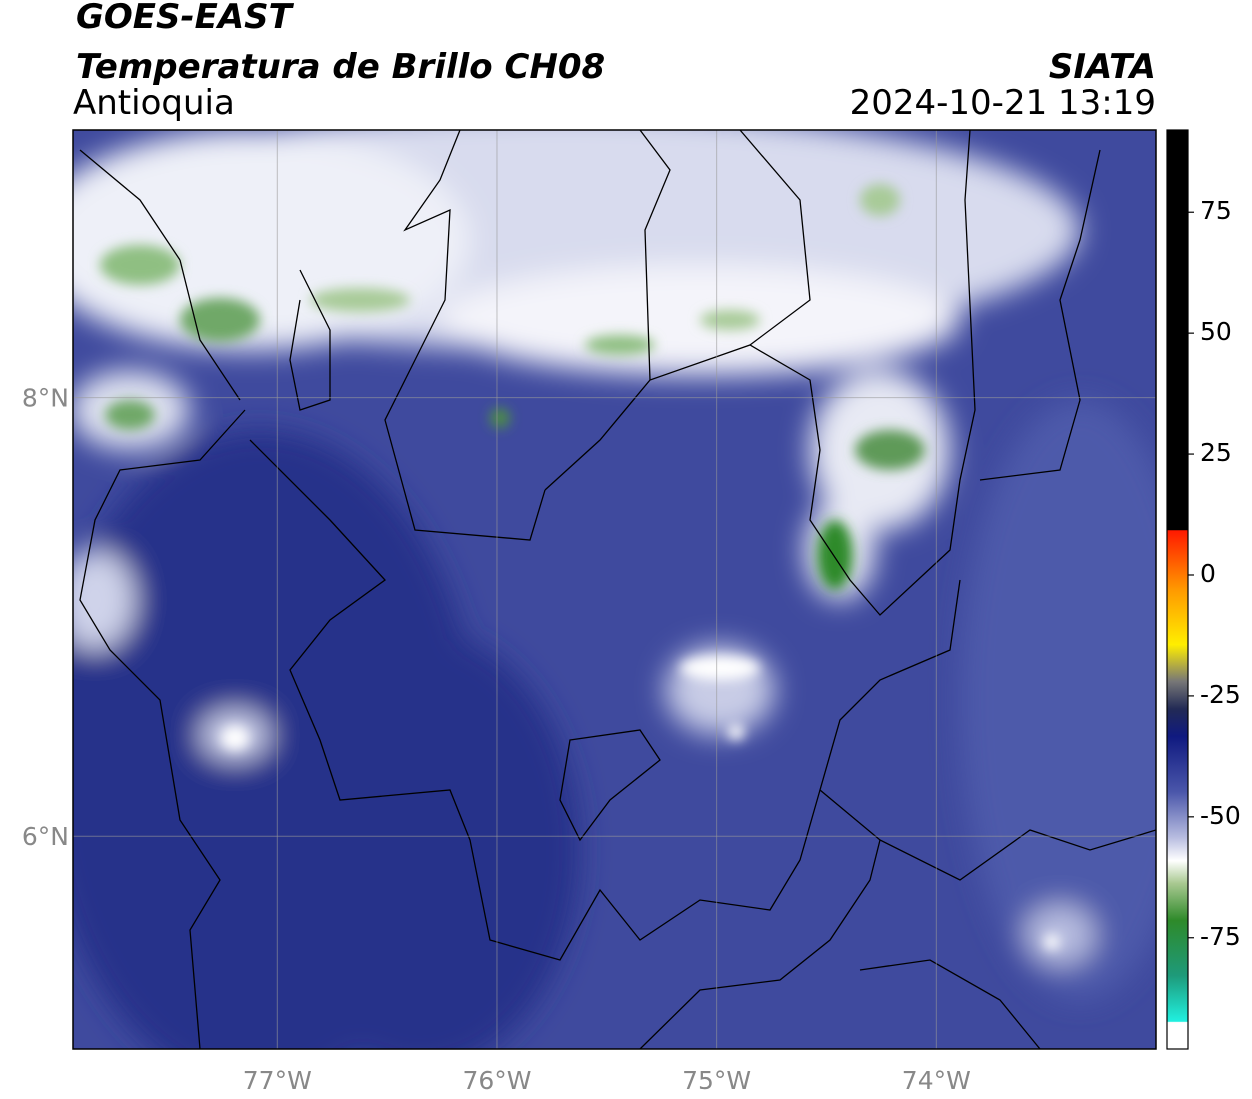  Describe the element at coordinates (1216, 210) in the screenshot. I see `colorbar-tick-label: 75` at that location.